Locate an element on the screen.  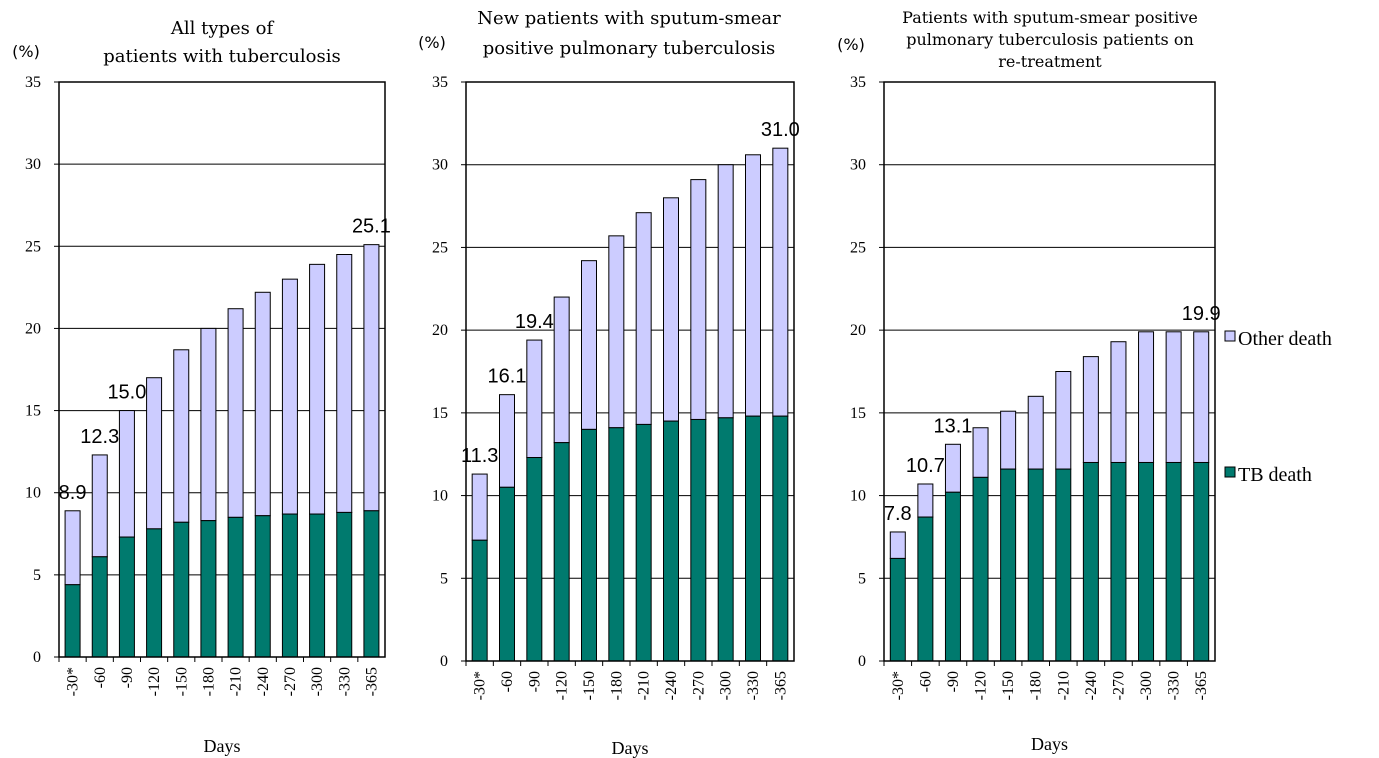
data-label: 31.0 is located at coordinates (780, 130).